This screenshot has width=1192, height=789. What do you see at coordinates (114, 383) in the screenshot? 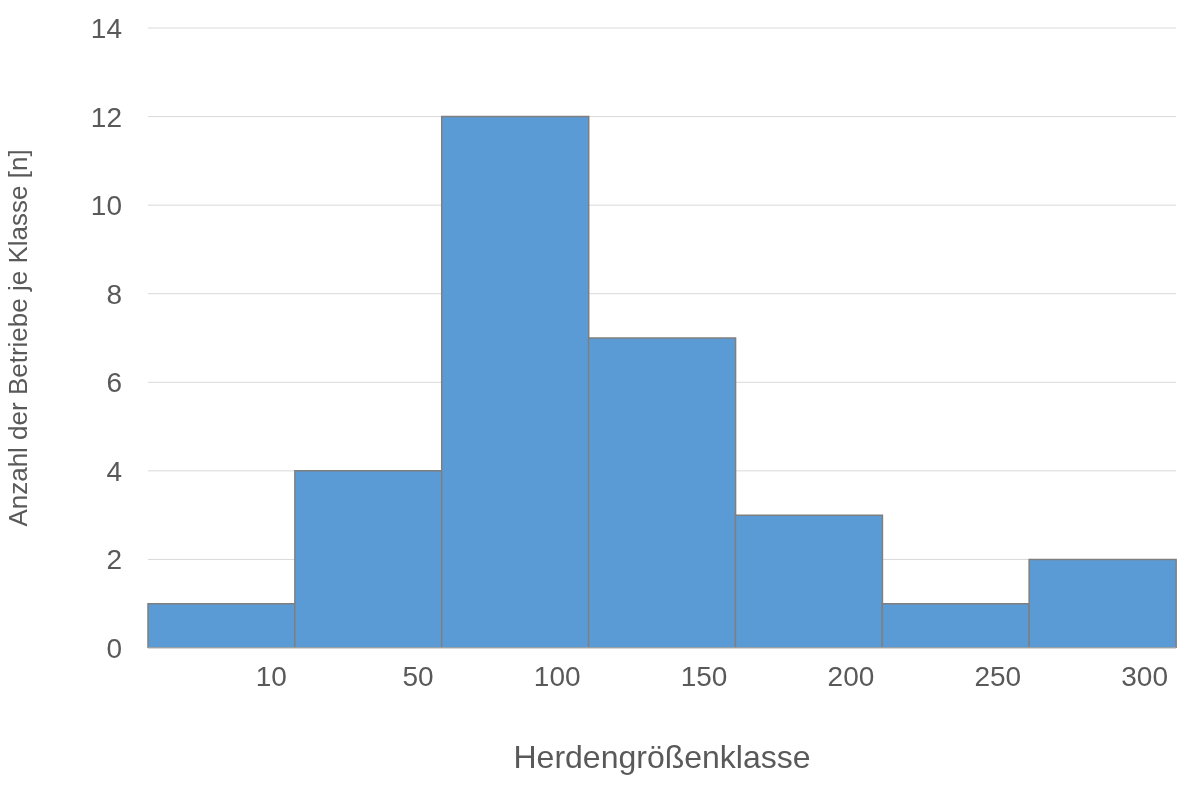
I see `y-tick-label: 6` at bounding box center [114, 383].